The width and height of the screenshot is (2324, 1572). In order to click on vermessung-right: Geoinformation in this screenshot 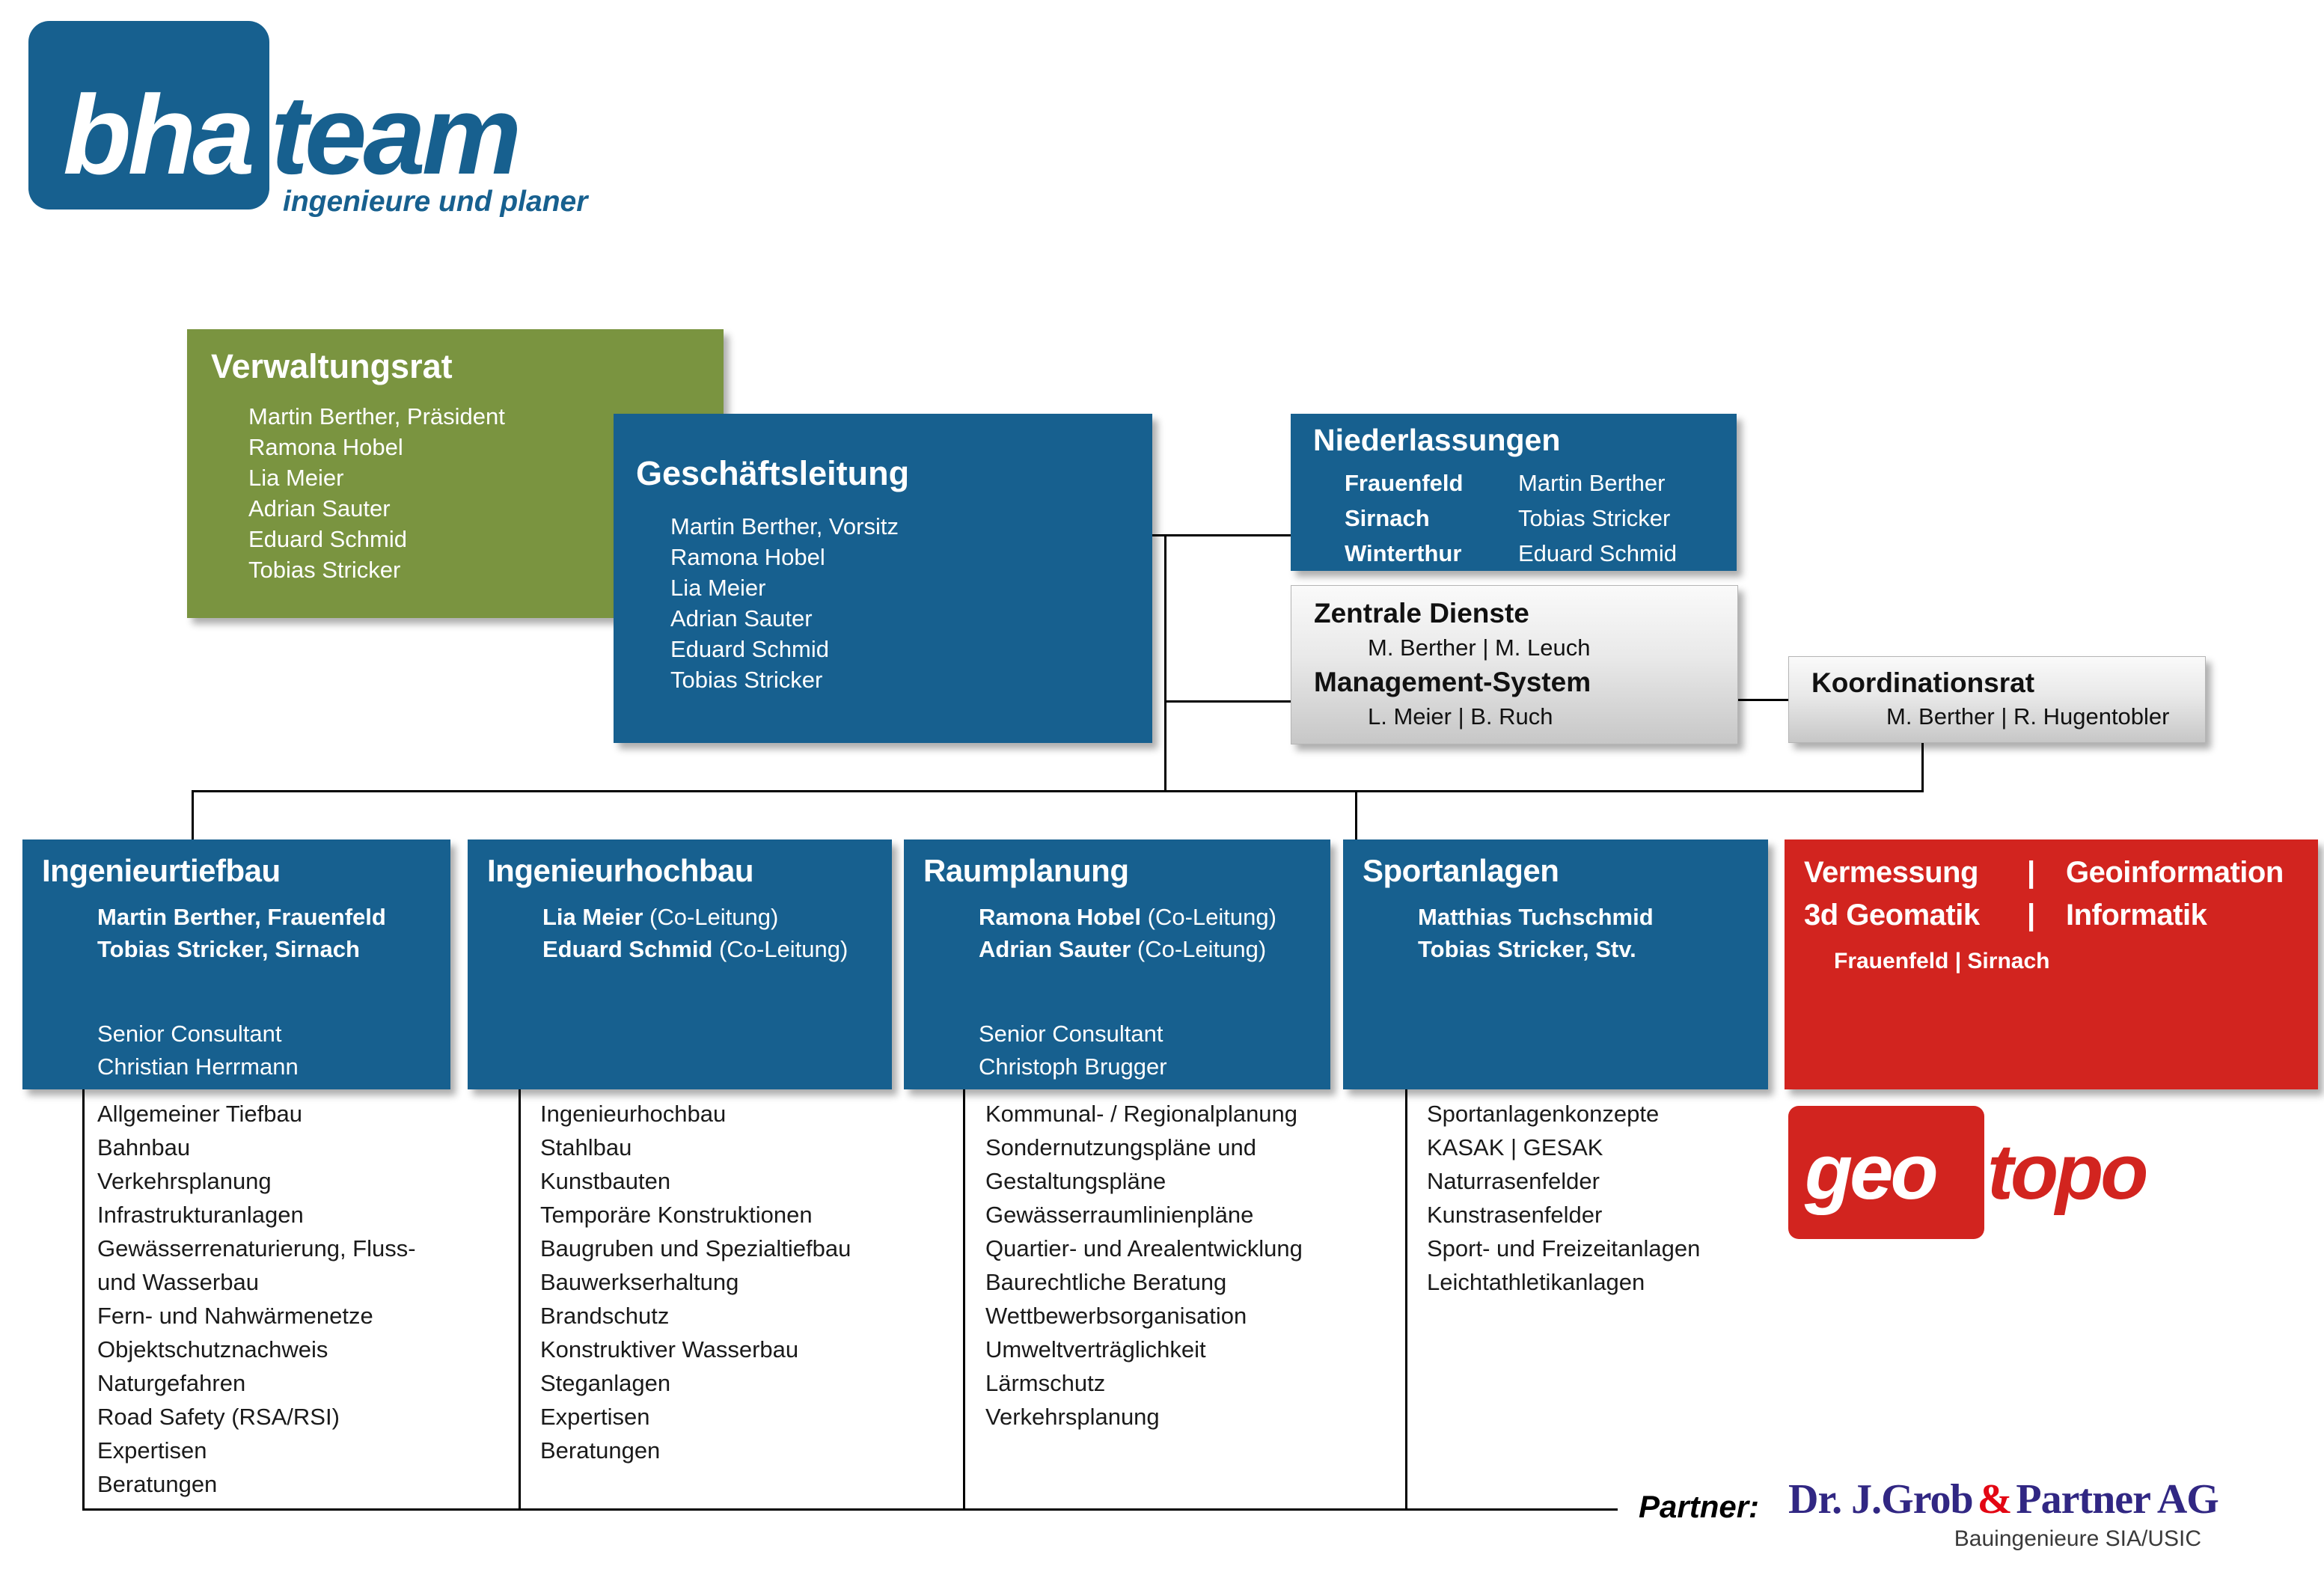, I will do `click(2175, 872)`.